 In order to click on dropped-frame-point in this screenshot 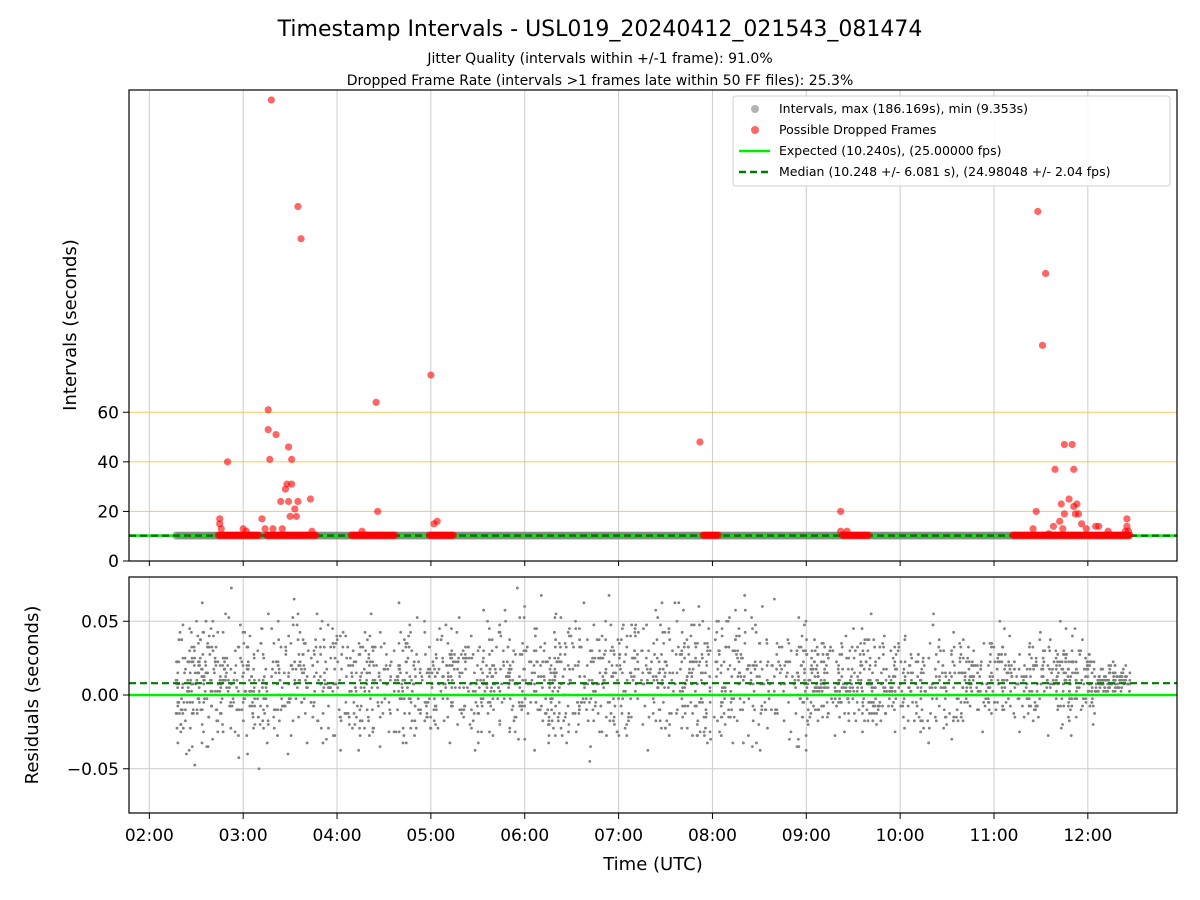, I will do `click(268, 430)`.